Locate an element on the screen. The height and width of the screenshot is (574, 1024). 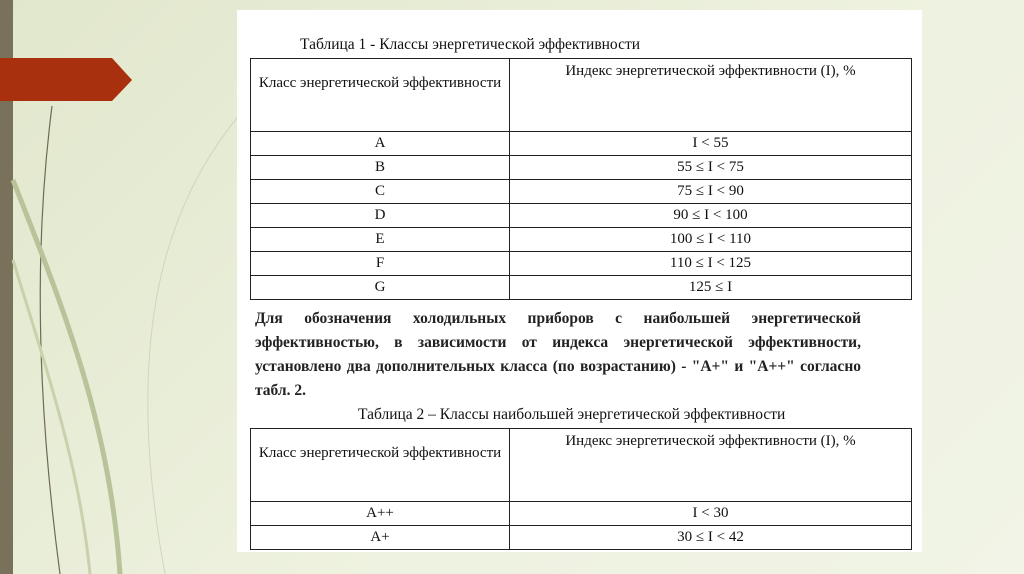
class-cell: E is located at coordinates (380, 239).